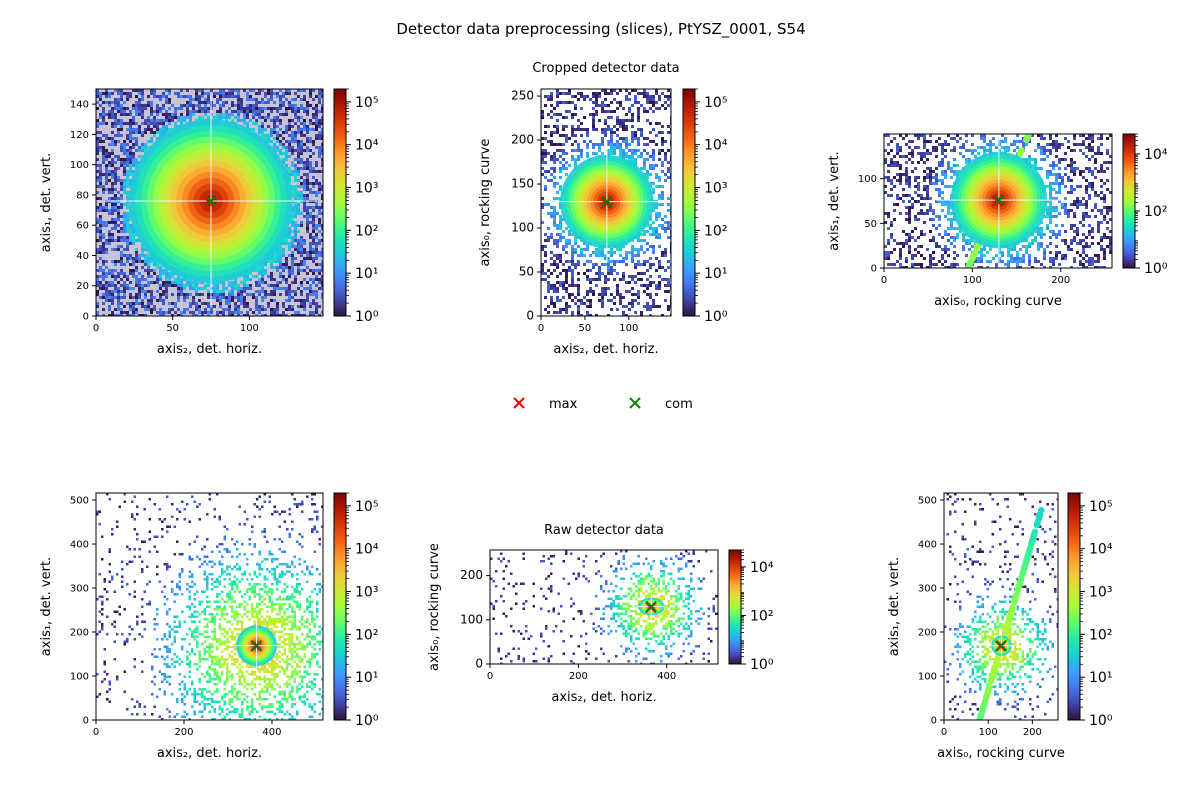 This screenshot has width=1203, height=805. I want to click on y-tick-label: 250, so click(522, 96).